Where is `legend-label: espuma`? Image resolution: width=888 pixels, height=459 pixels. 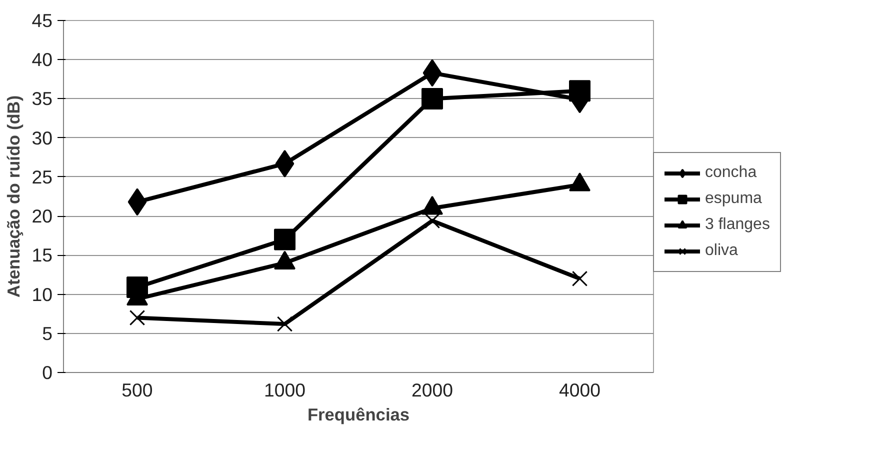
legend-label: espuma is located at coordinates (733, 199).